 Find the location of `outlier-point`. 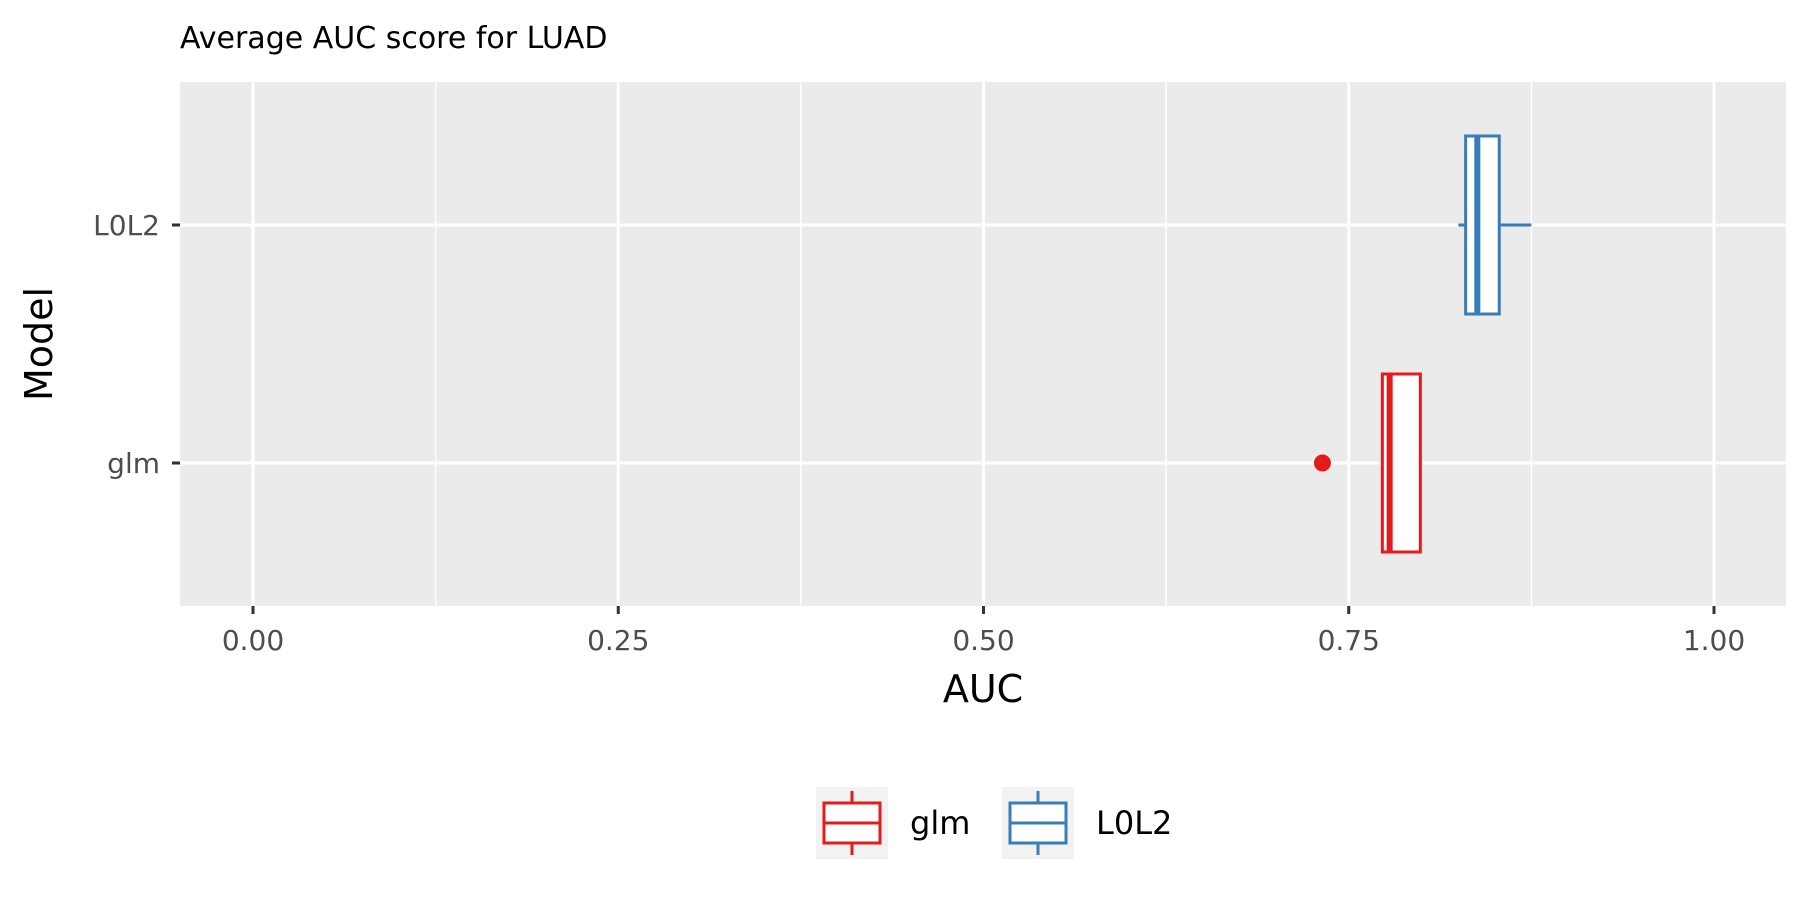

outlier-point is located at coordinates (1322, 463).